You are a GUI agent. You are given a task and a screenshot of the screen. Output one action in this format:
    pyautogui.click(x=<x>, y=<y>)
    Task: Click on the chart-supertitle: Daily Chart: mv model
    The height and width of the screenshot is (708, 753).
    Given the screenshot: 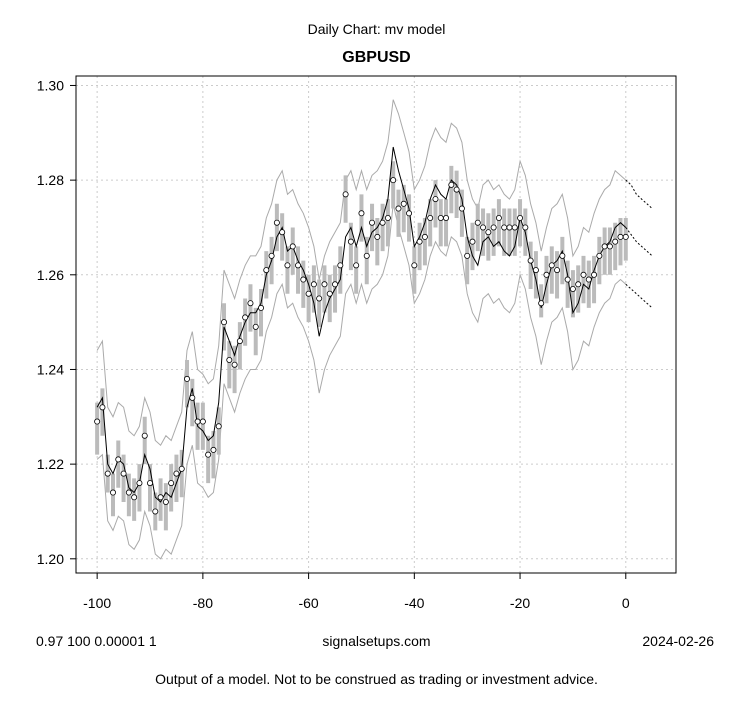 What is the action you would take?
    pyautogui.click(x=376, y=29)
    